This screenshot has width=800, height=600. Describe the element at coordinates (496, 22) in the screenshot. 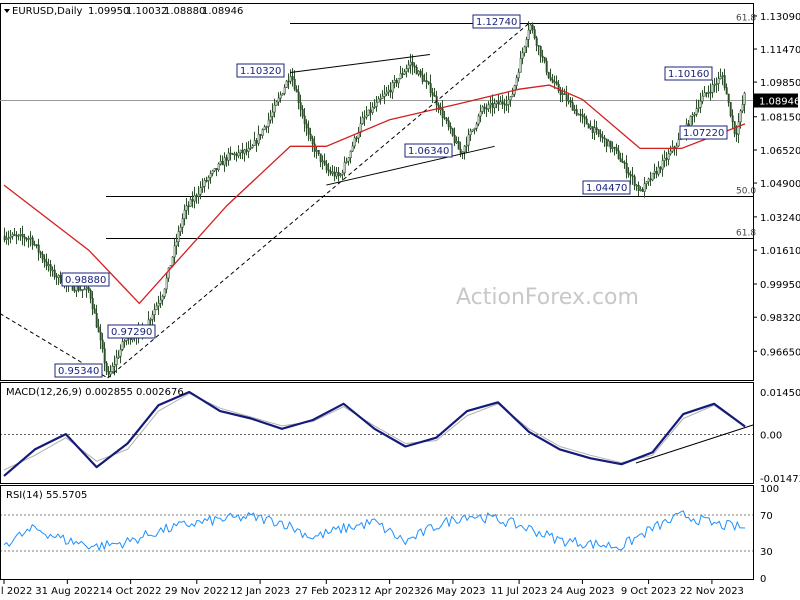

I see `annotation-label: 1.12740` at that location.